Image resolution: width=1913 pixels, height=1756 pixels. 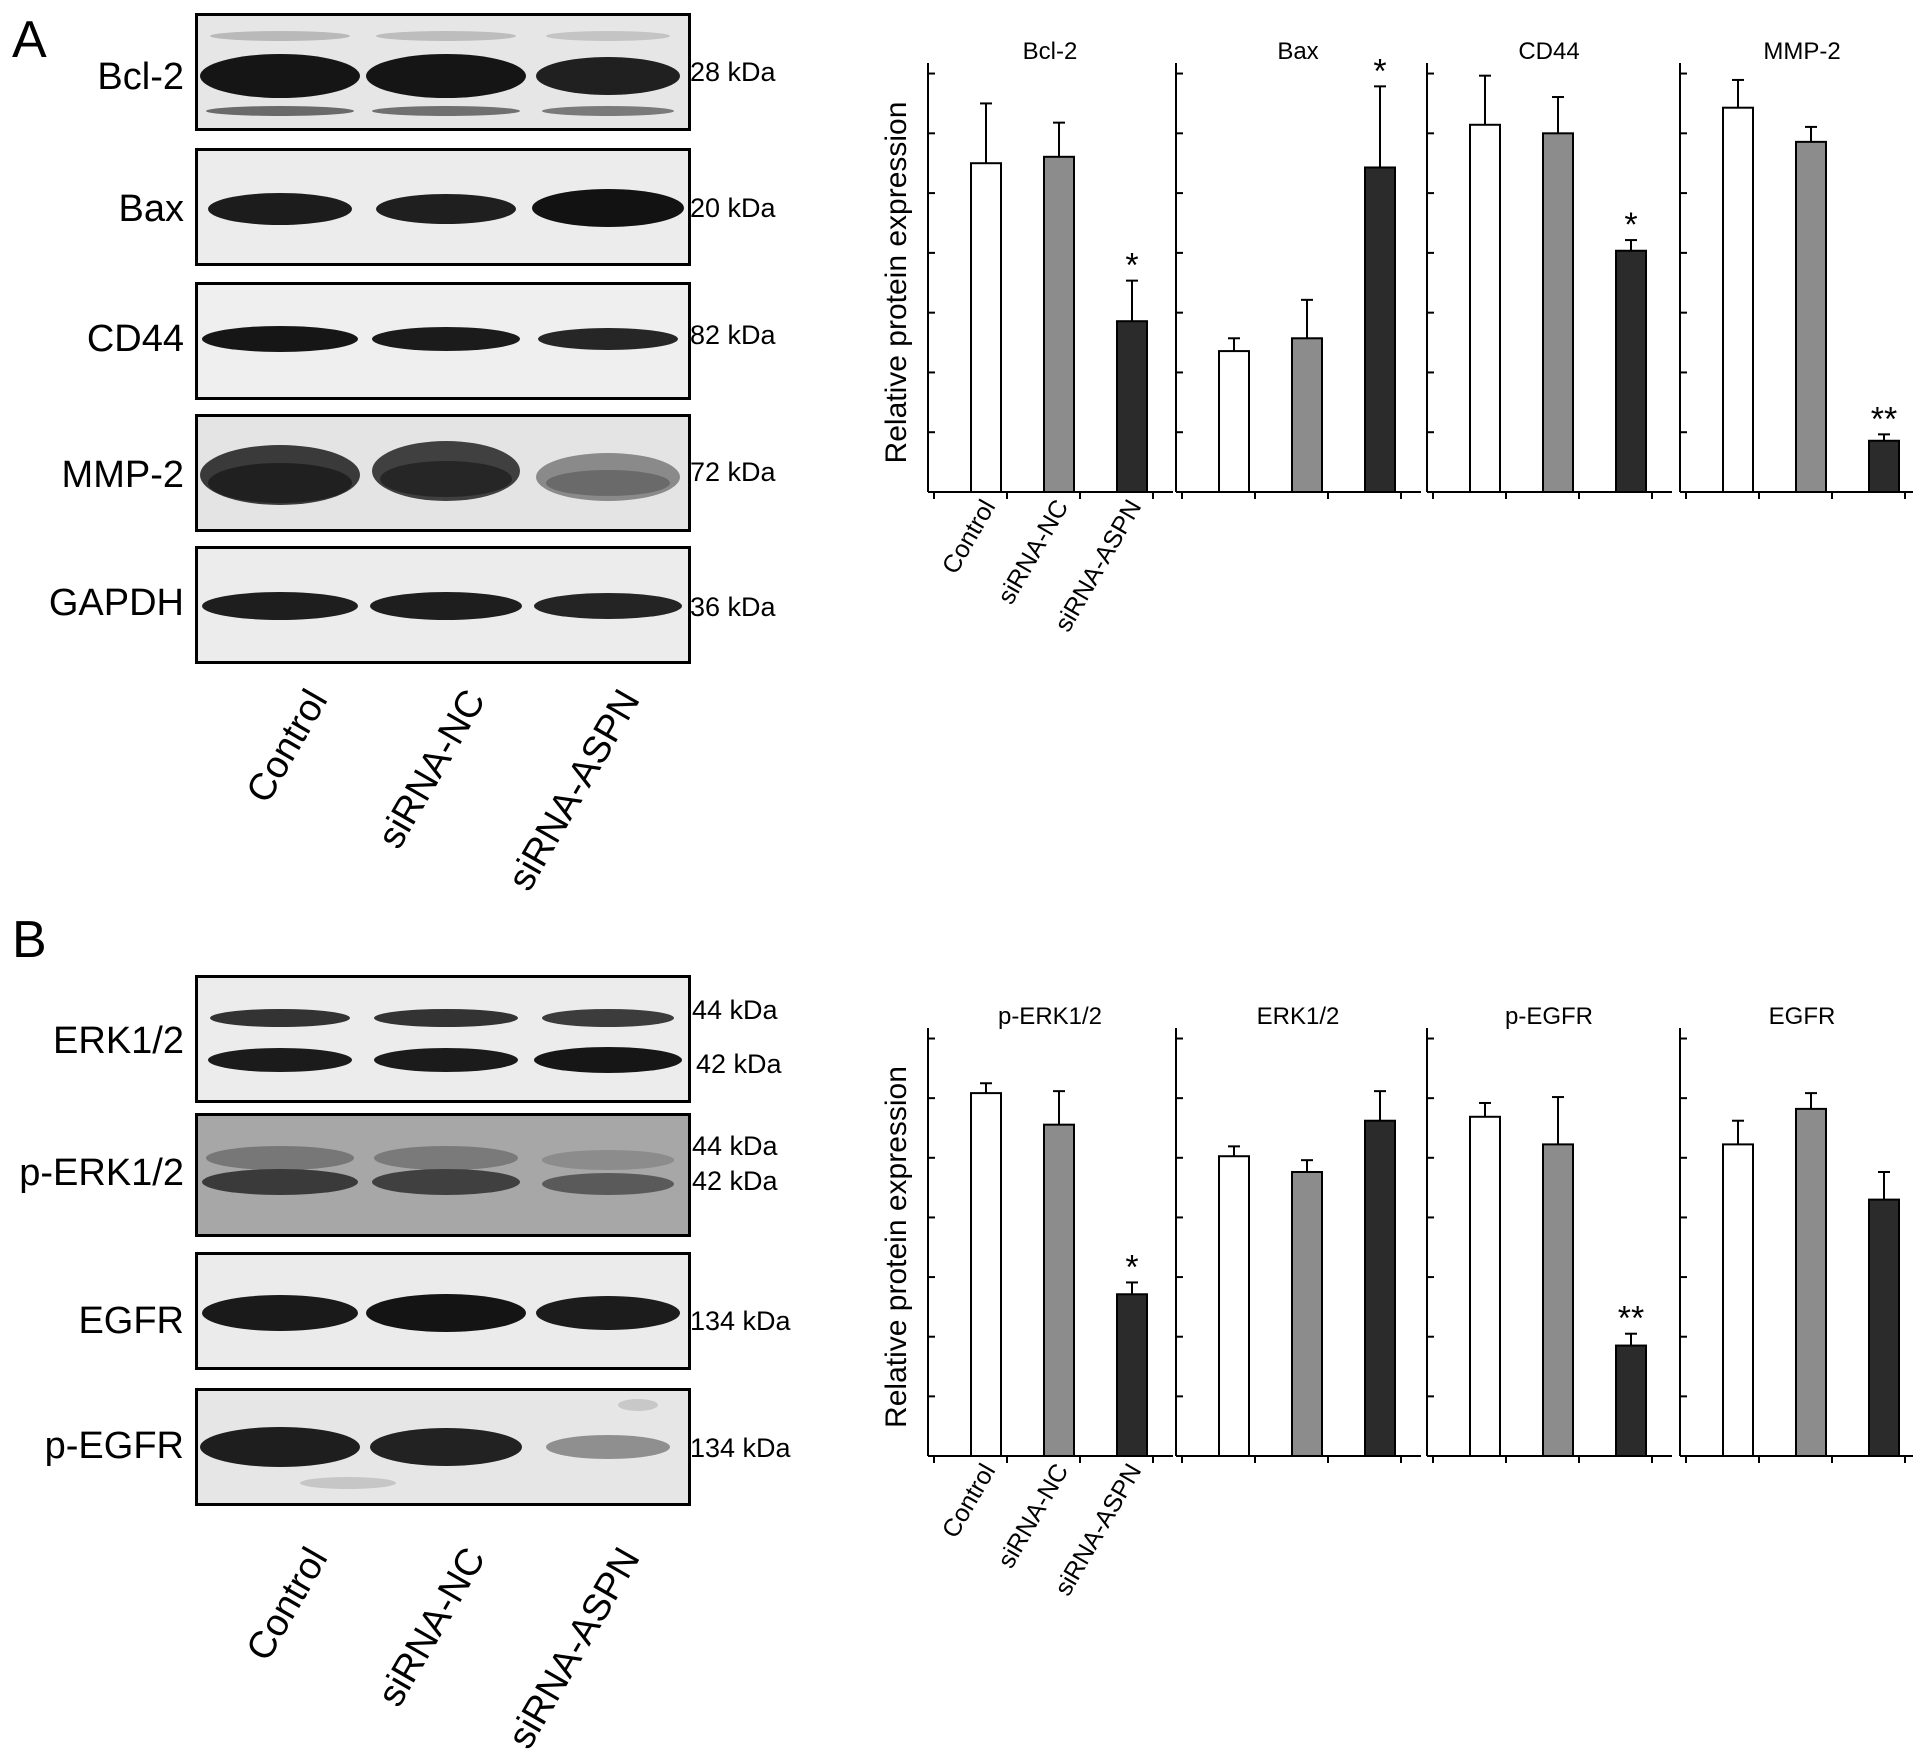 What do you see at coordinates (435, 1444) in the screenshot?
I see `blot-pegfr-bands` at bounding box center [435, 1444].